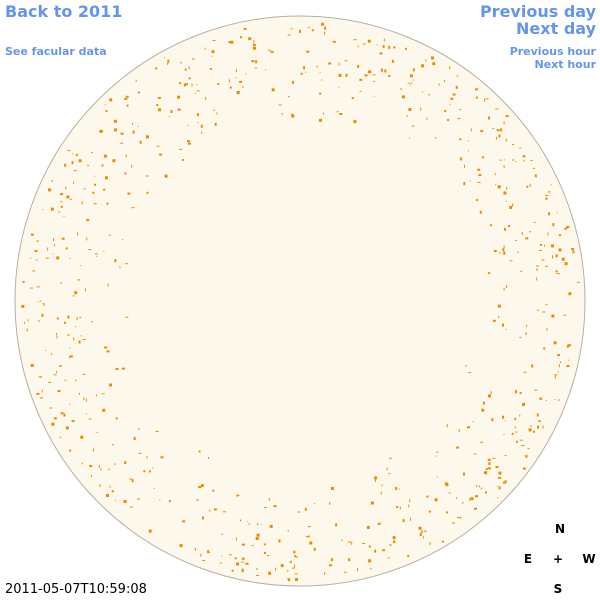 The width and height of the screenshot is (600, 600). I want to click on next-day-link: Next day, so click(556, 28).